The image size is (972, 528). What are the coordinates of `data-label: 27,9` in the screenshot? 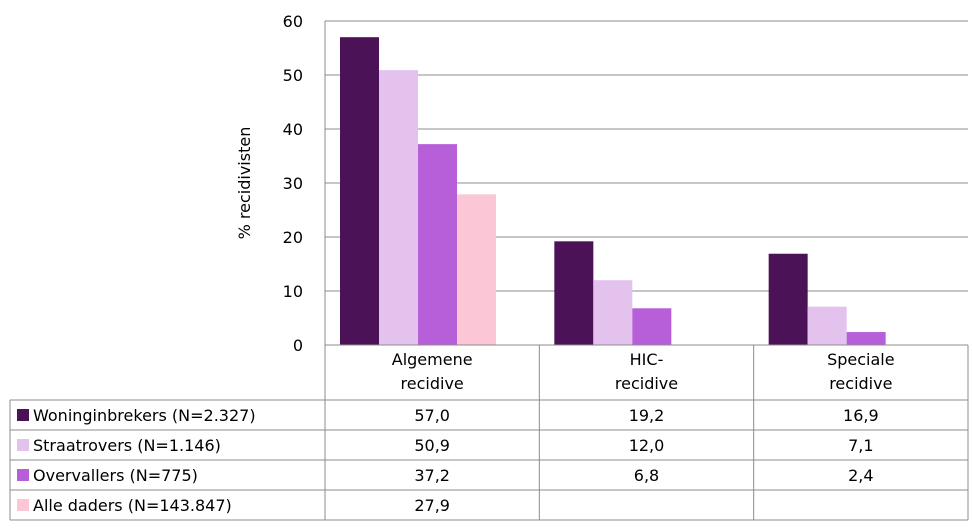 It's located at (432, 505).